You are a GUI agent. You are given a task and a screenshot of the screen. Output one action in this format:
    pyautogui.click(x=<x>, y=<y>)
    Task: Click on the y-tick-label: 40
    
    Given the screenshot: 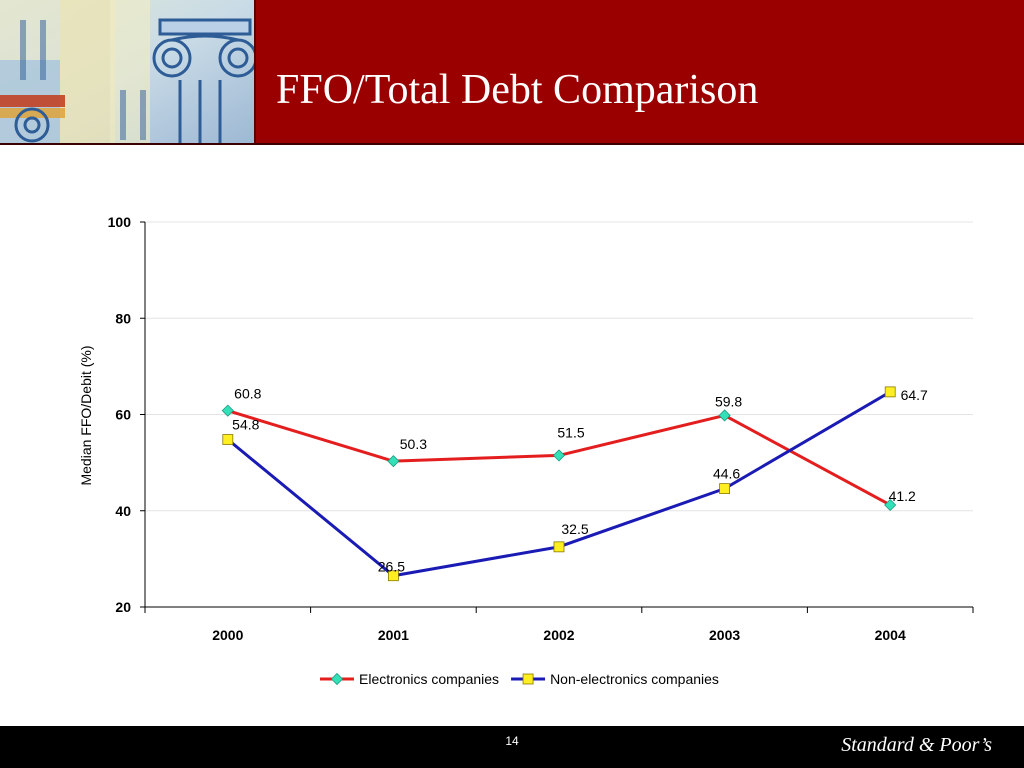 What is the action you would take?
    pyautogui.click(x=123, y=511)
    